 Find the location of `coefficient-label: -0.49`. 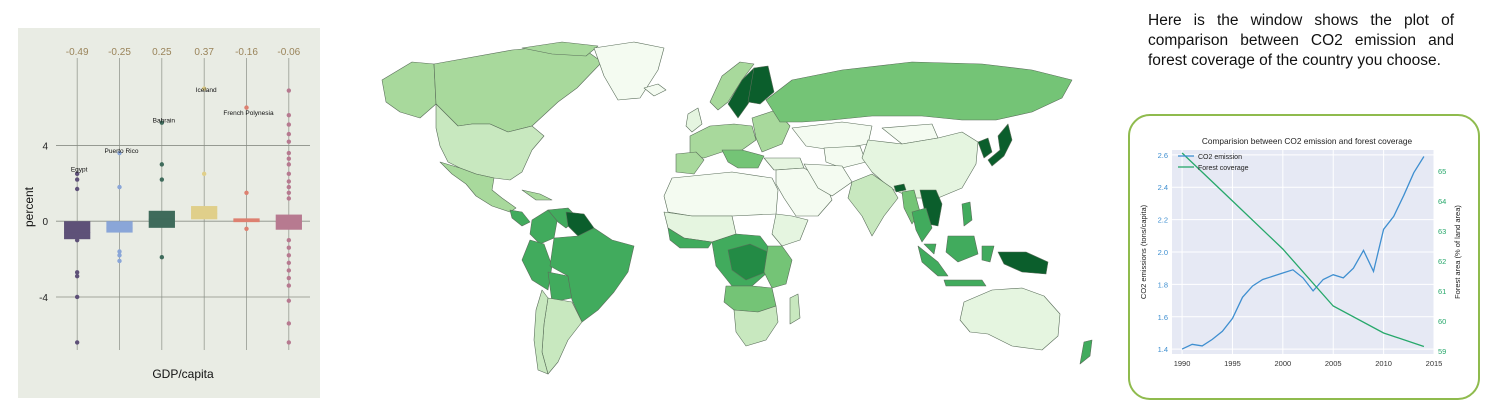

coefficient-label: -0.49 is located at coordinates (77, 52).